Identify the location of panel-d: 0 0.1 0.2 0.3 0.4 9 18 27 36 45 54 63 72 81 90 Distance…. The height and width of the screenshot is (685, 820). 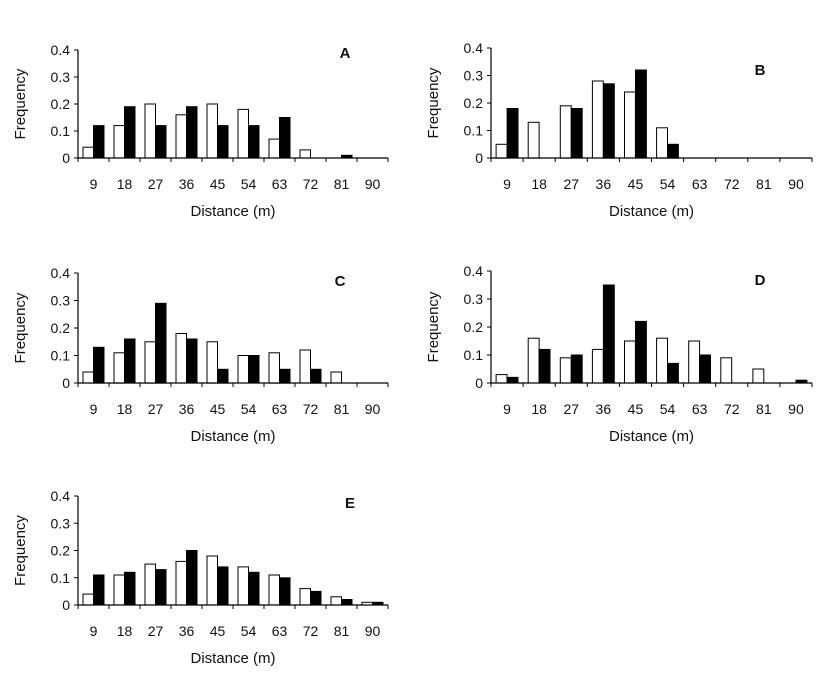
(619, 354).